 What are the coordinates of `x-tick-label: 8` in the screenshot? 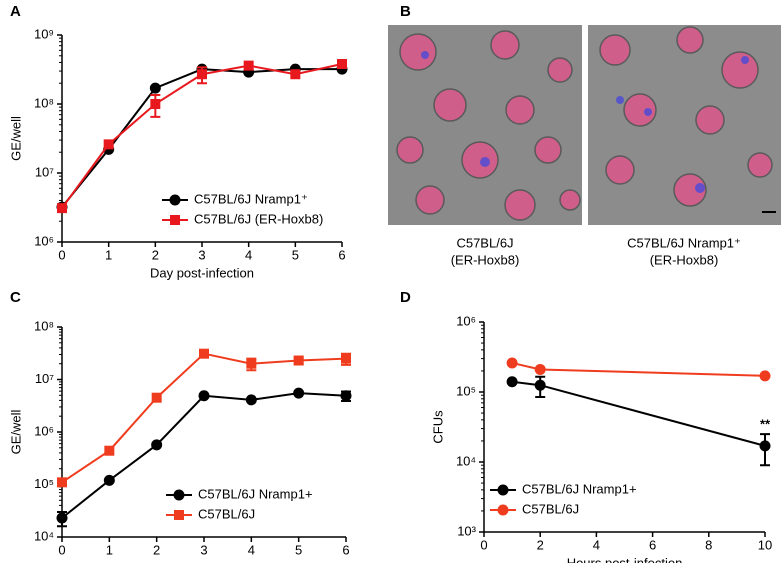 It's located at (708, 544).